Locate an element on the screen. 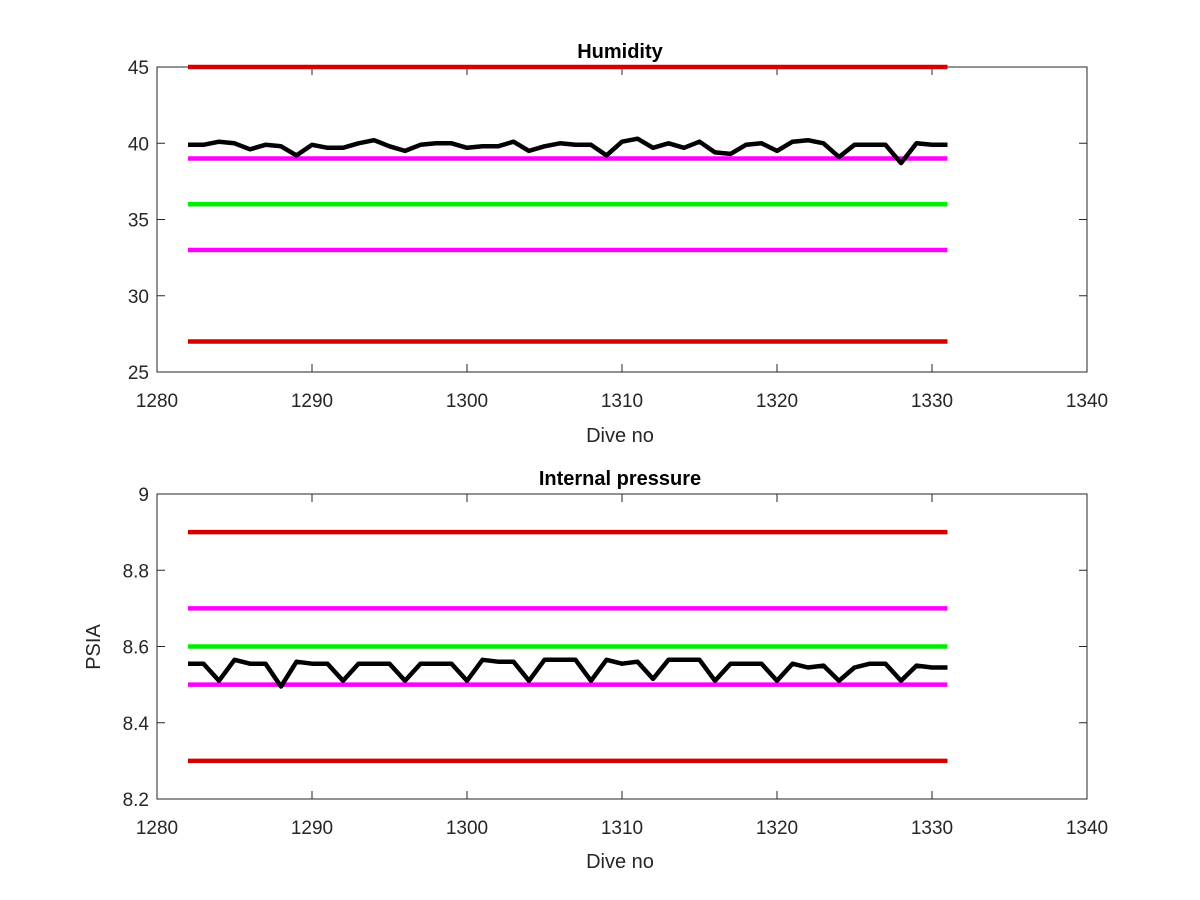 This screenshot has height=900, width=1200. y-tick-label: 25 is located at coordinates (138, 373).